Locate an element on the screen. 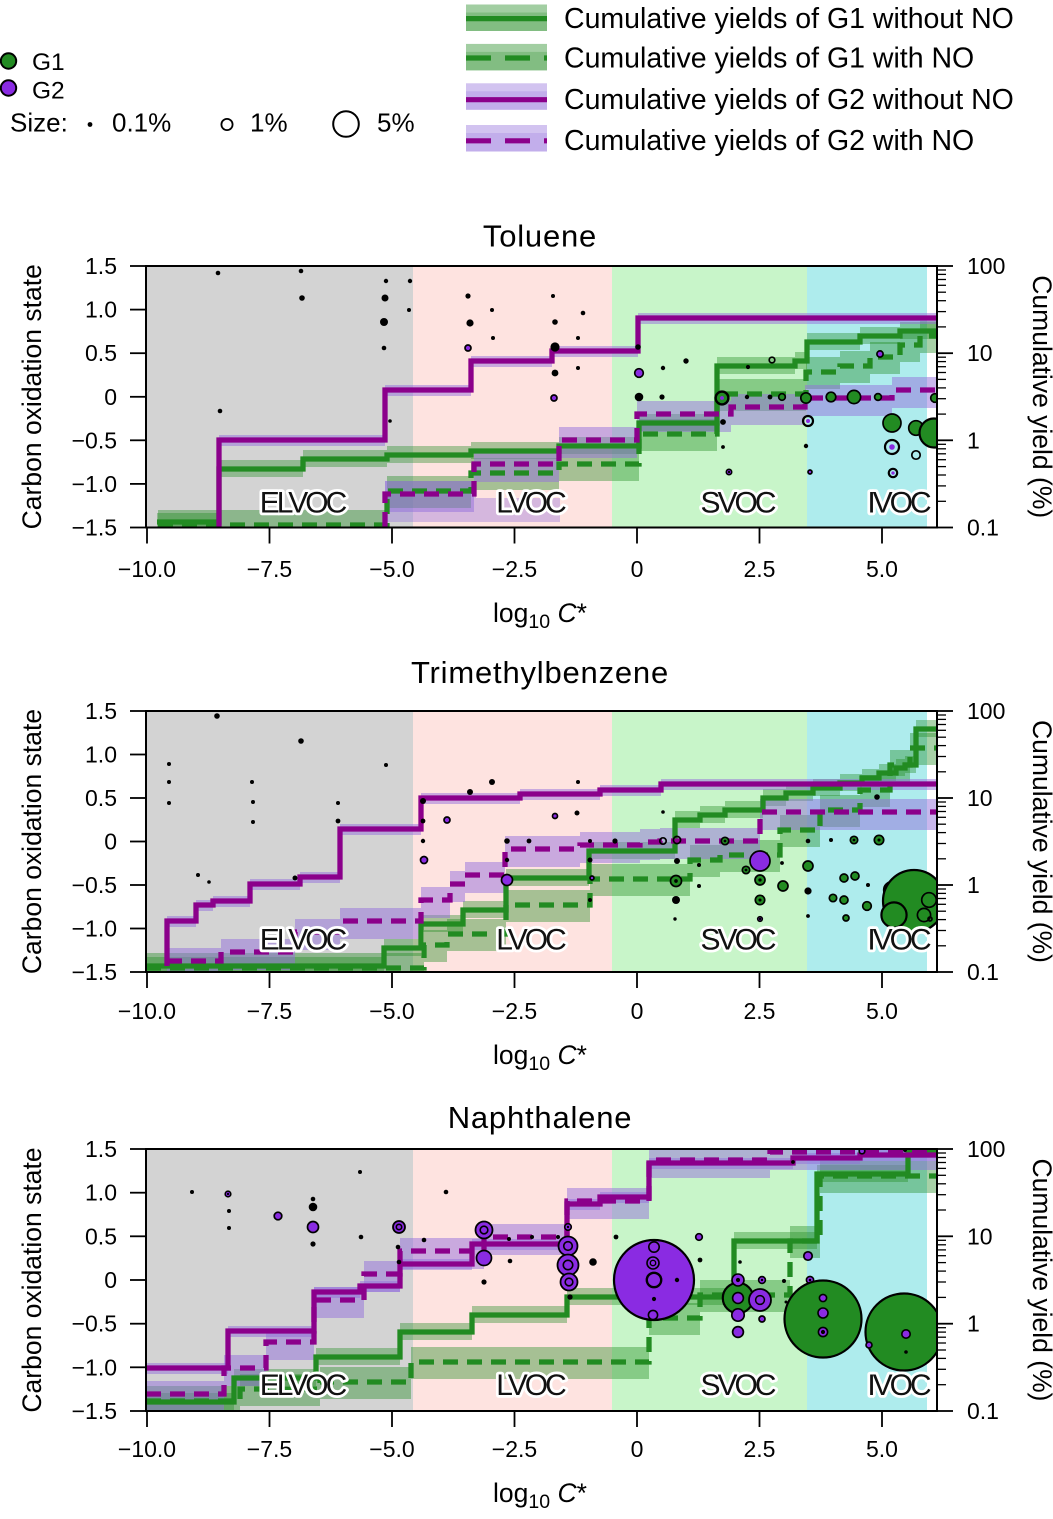 The height and width of the screenshot is (1519, 1053). svg-text: 0.1% is located at coordinates (141, 123).